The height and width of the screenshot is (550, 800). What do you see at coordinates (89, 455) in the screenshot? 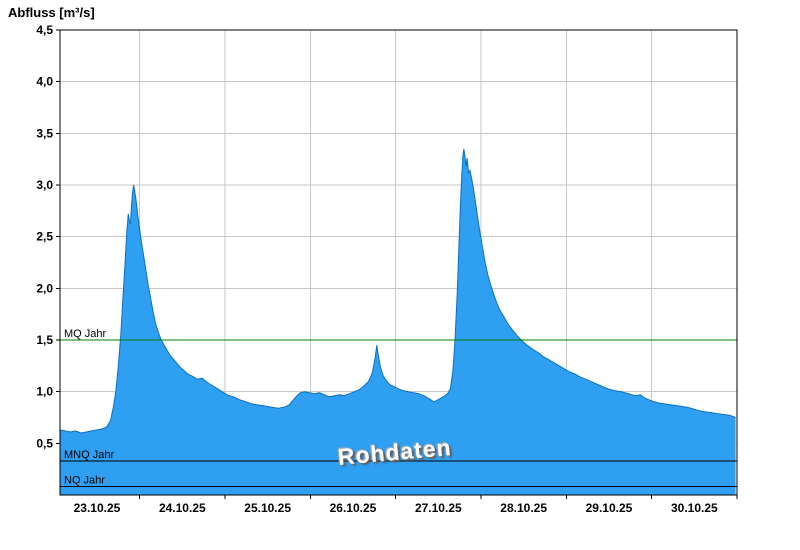
I see `ref-label-mnq-jahr: MNQ Jahr` at bounding box center [89, 455].